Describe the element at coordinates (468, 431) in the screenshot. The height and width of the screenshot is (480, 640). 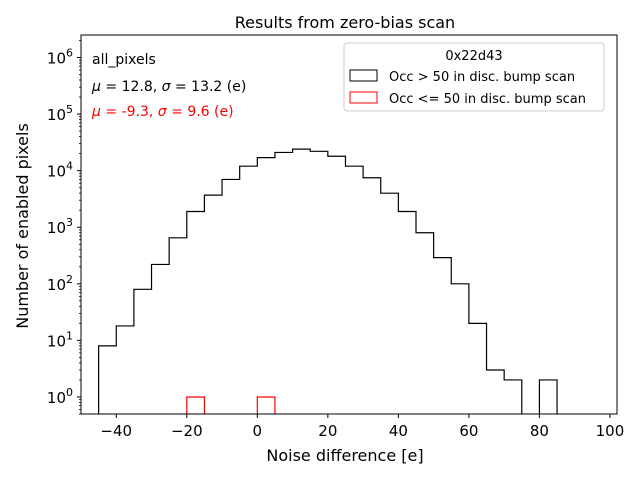
I see `x-tick-label: 60` at that location.